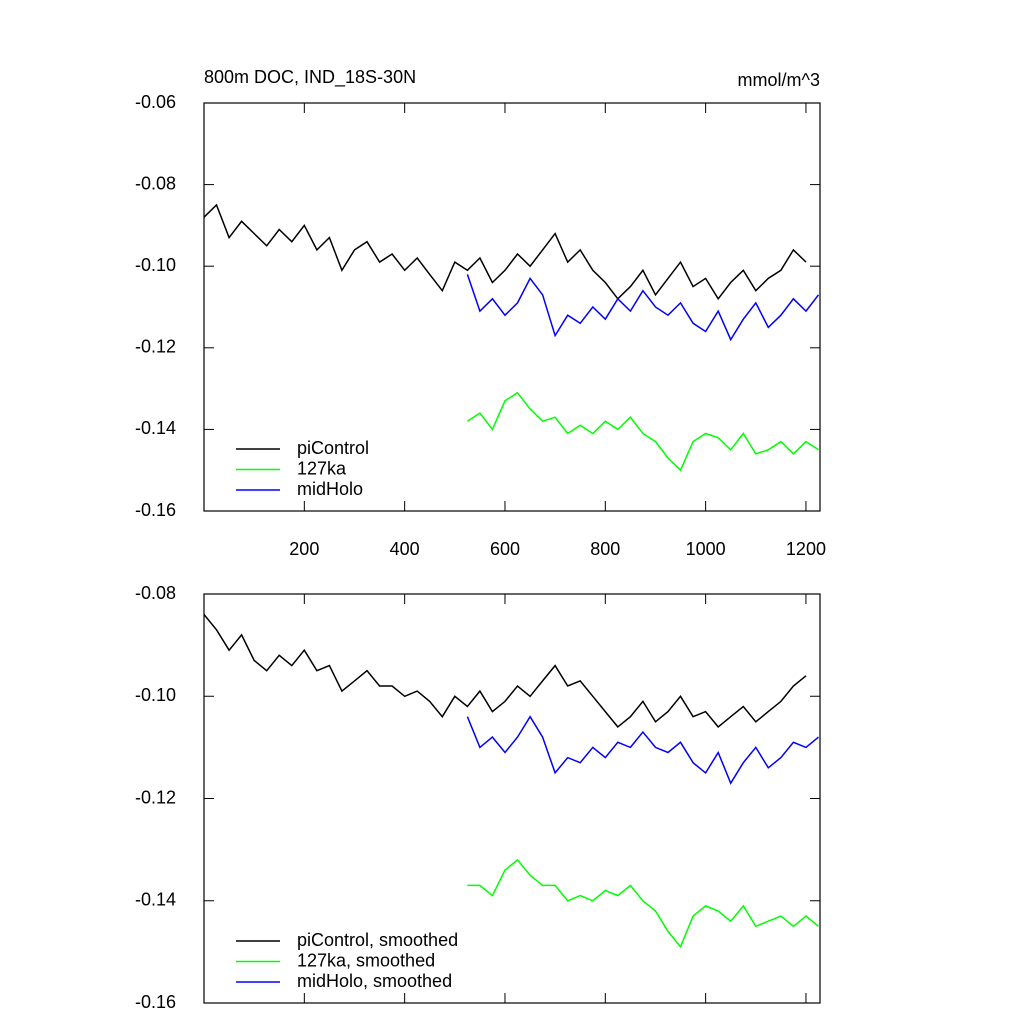  What do you see at coordinates (779, 80) in the screenshot?
I see `units-label: mmol/m^3` at bounding box center [779, 80].